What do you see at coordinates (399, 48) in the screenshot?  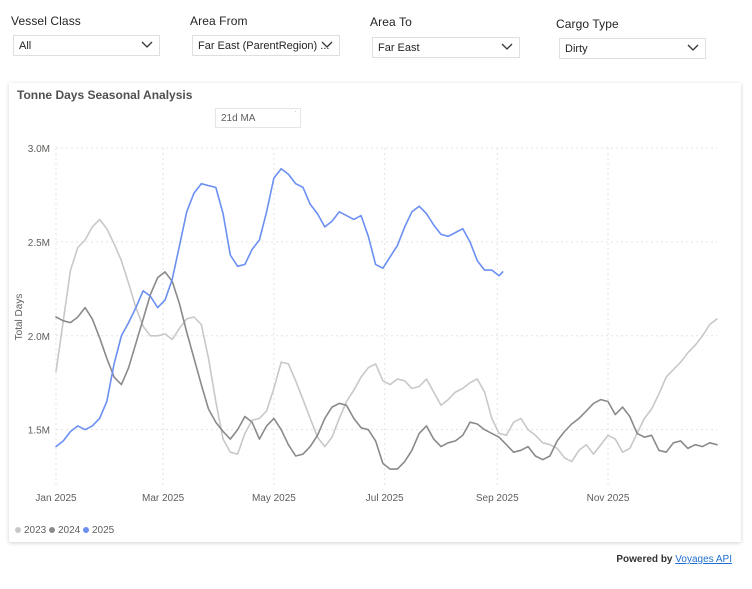 I see `dropdown-value: Far East` at bounding box center [399, 48].